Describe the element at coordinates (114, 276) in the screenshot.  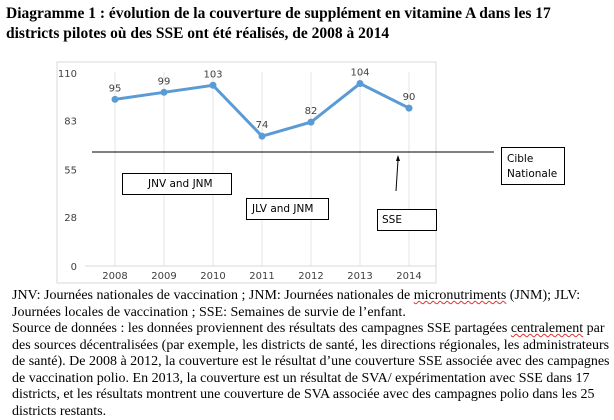
I see `x-tick-label: 2008` at that location.